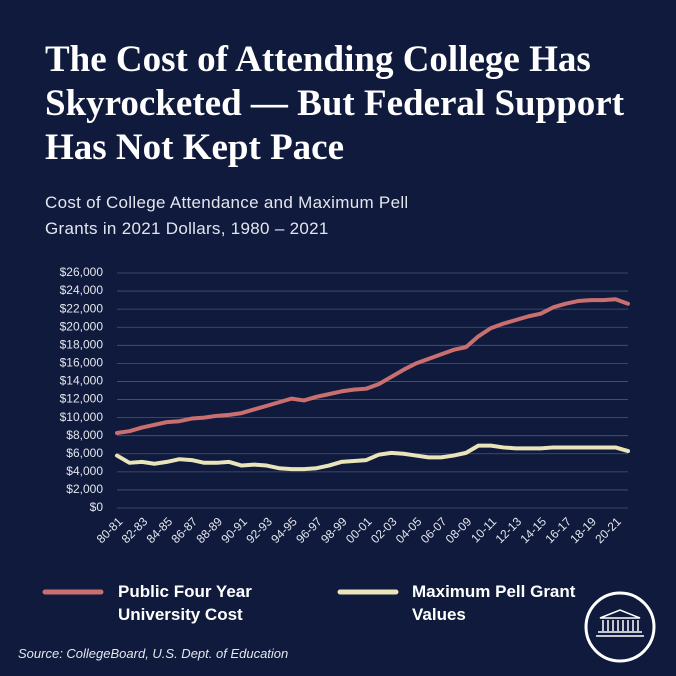 The width and height of the screenshot is (676, 676). I want to click on x-tick-label: 12-13, so click(509, 530).